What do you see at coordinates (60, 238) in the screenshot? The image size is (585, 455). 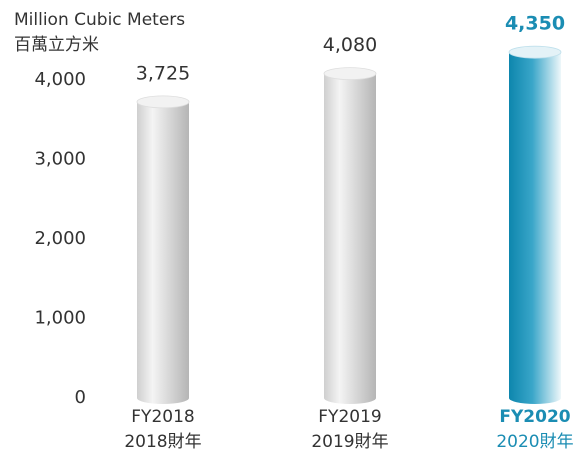 I see `y-tick-label: 2,000` at bounding box center [60, 238].